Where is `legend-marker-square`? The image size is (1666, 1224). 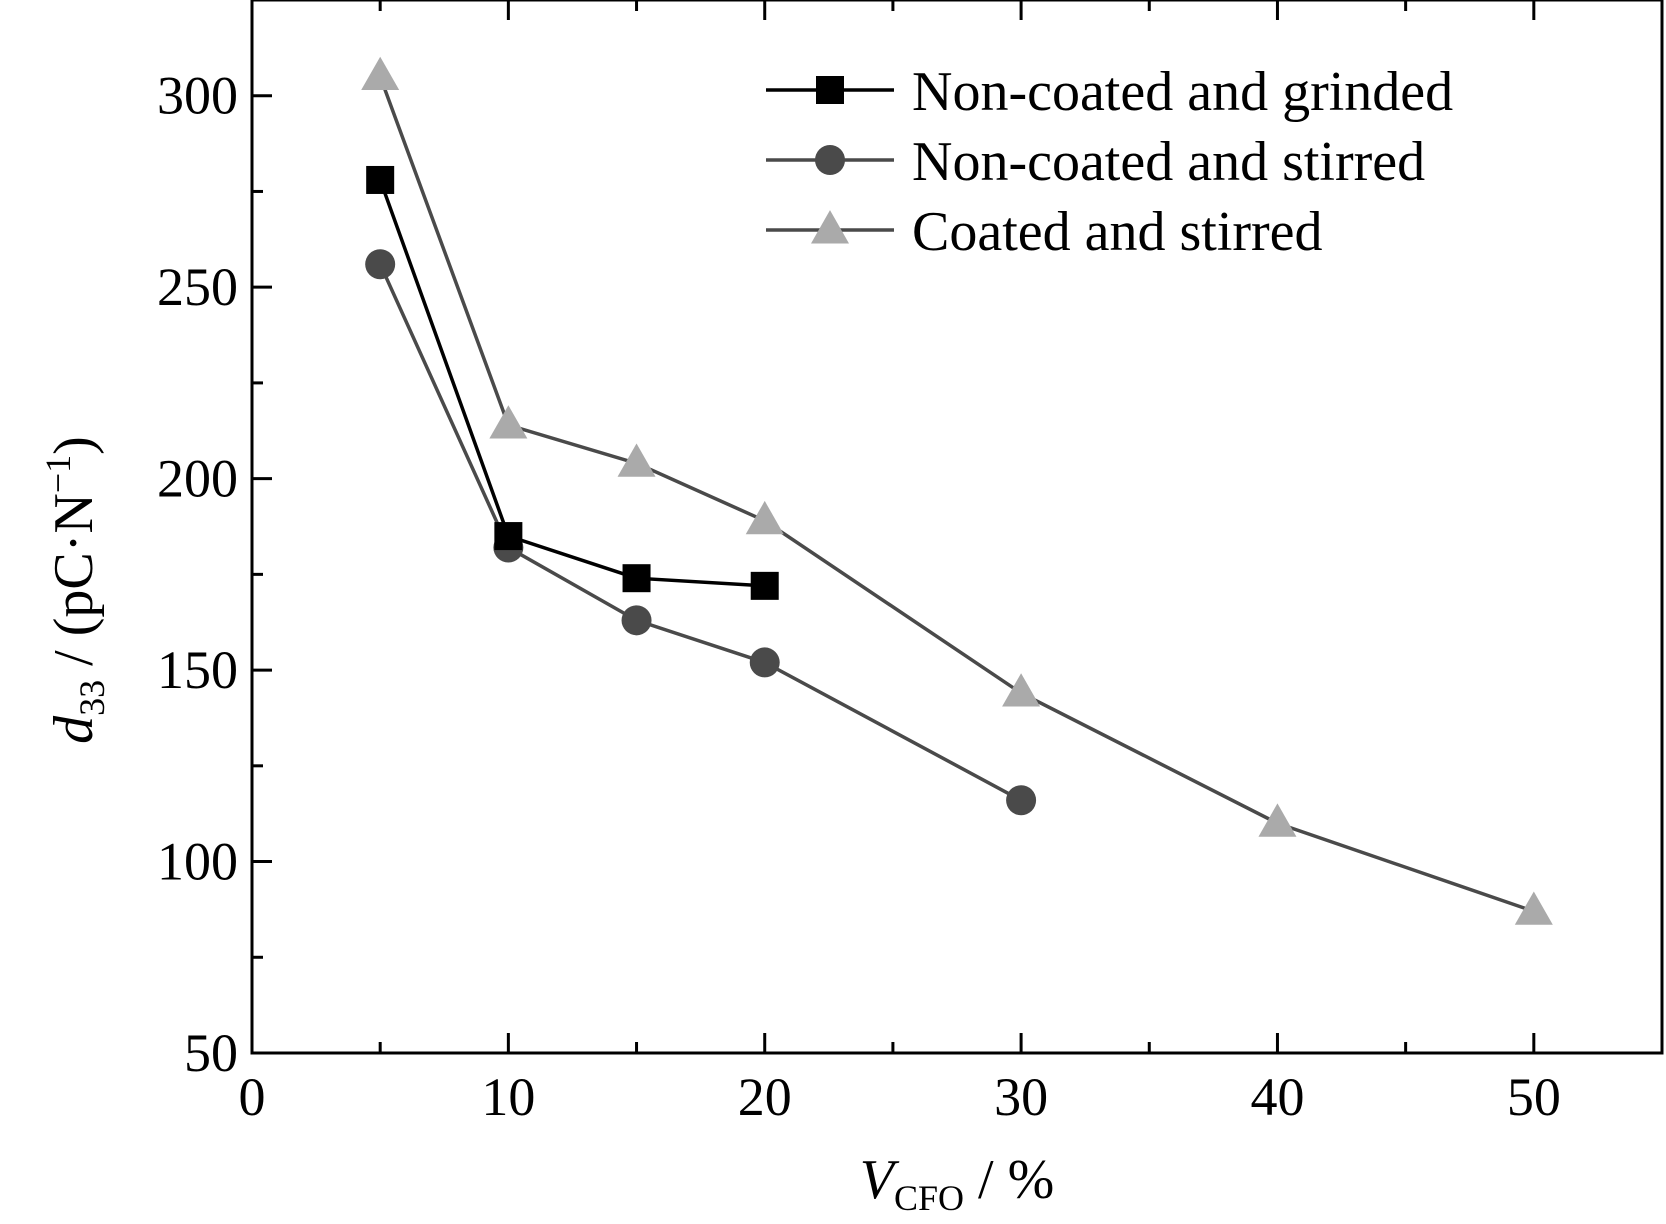
legend-marker-square is located at coordinates (830, 90).